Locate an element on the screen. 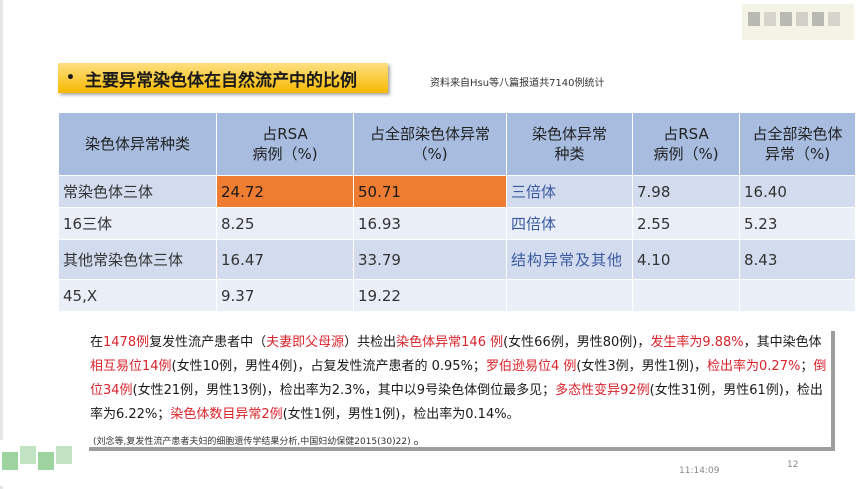  source-note: 资料来自Hsu等八篇报道共7140例统计 is located at coordinates (517, 83).